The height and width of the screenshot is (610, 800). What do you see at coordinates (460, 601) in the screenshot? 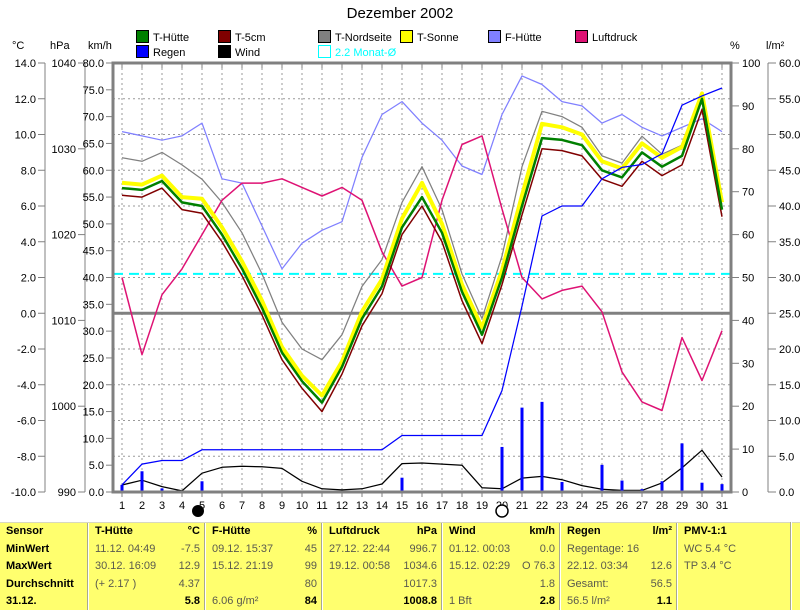
I see `table-cell-text: 1 Bft` at bounding box center [460, 601].